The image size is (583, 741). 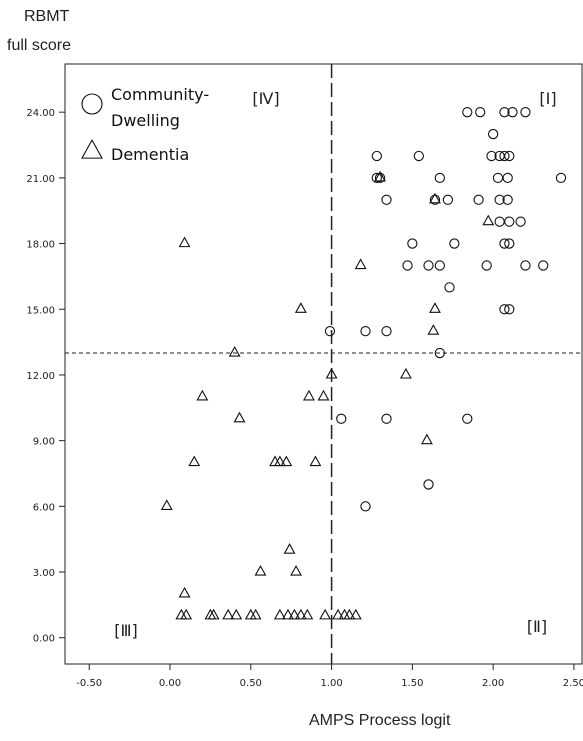 I want to click on x-tick-label: 2.00, so click(x=493, y=683).